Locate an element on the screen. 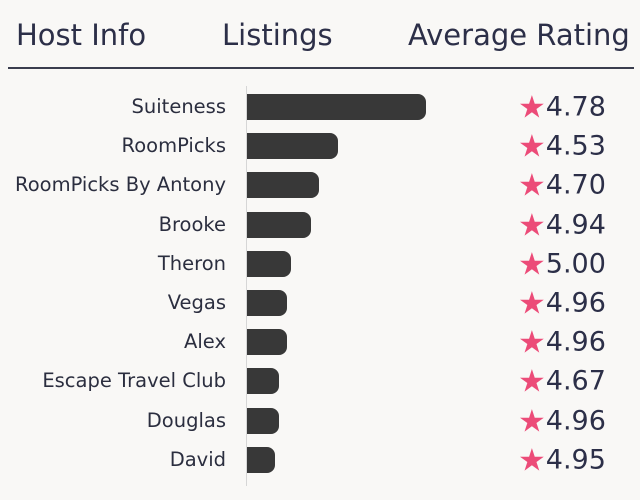  host-name-label: RoomPicks By Antony is located at coordinates (120, 185).